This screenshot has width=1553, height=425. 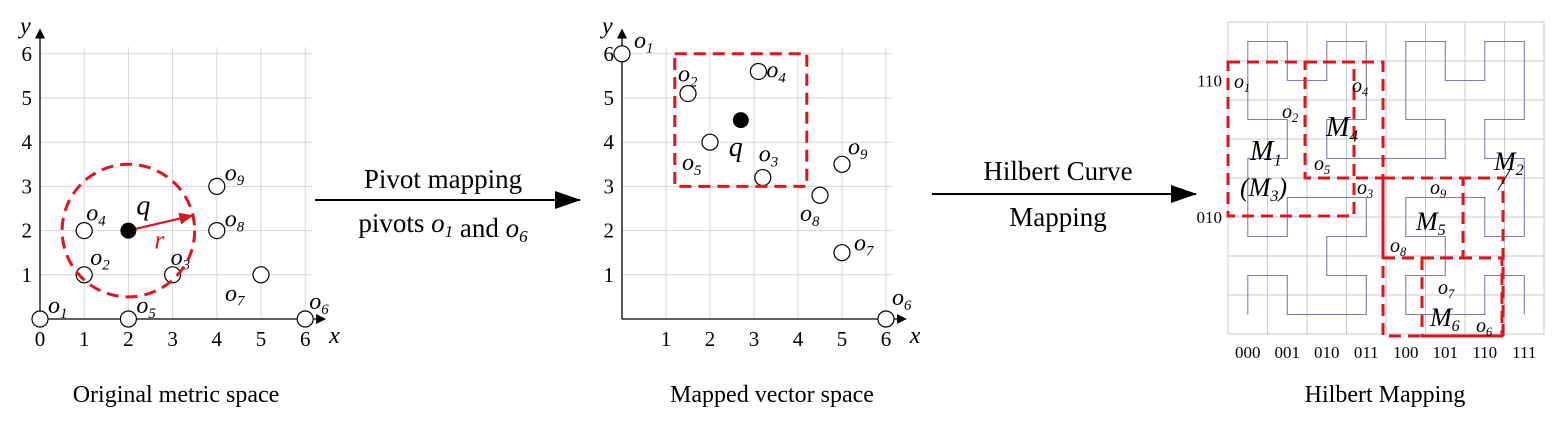 I want to click on M2-leader-line, so click(x=1504, y=180).